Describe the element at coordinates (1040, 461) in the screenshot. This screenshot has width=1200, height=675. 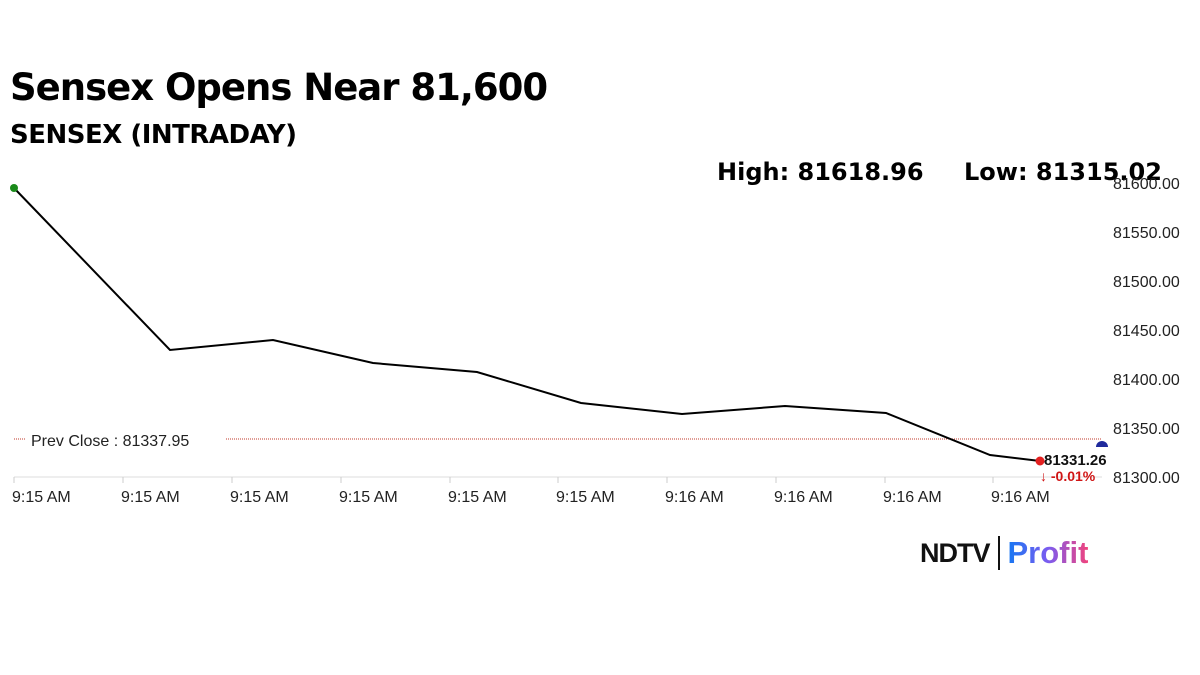
I see `last-point-dot` at that location.